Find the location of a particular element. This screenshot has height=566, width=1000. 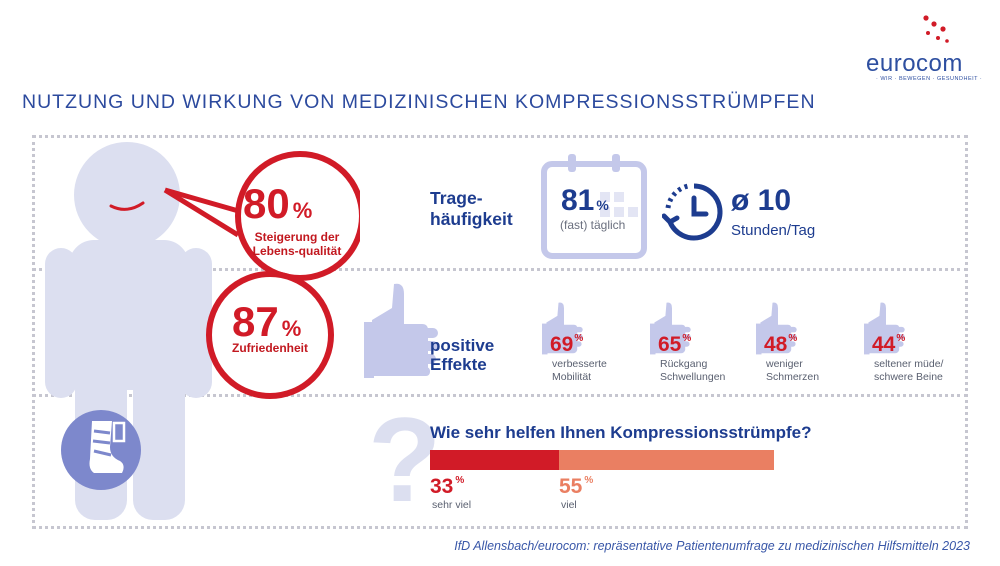

question-mark-icon: ? is located at coordinates (405, 460).